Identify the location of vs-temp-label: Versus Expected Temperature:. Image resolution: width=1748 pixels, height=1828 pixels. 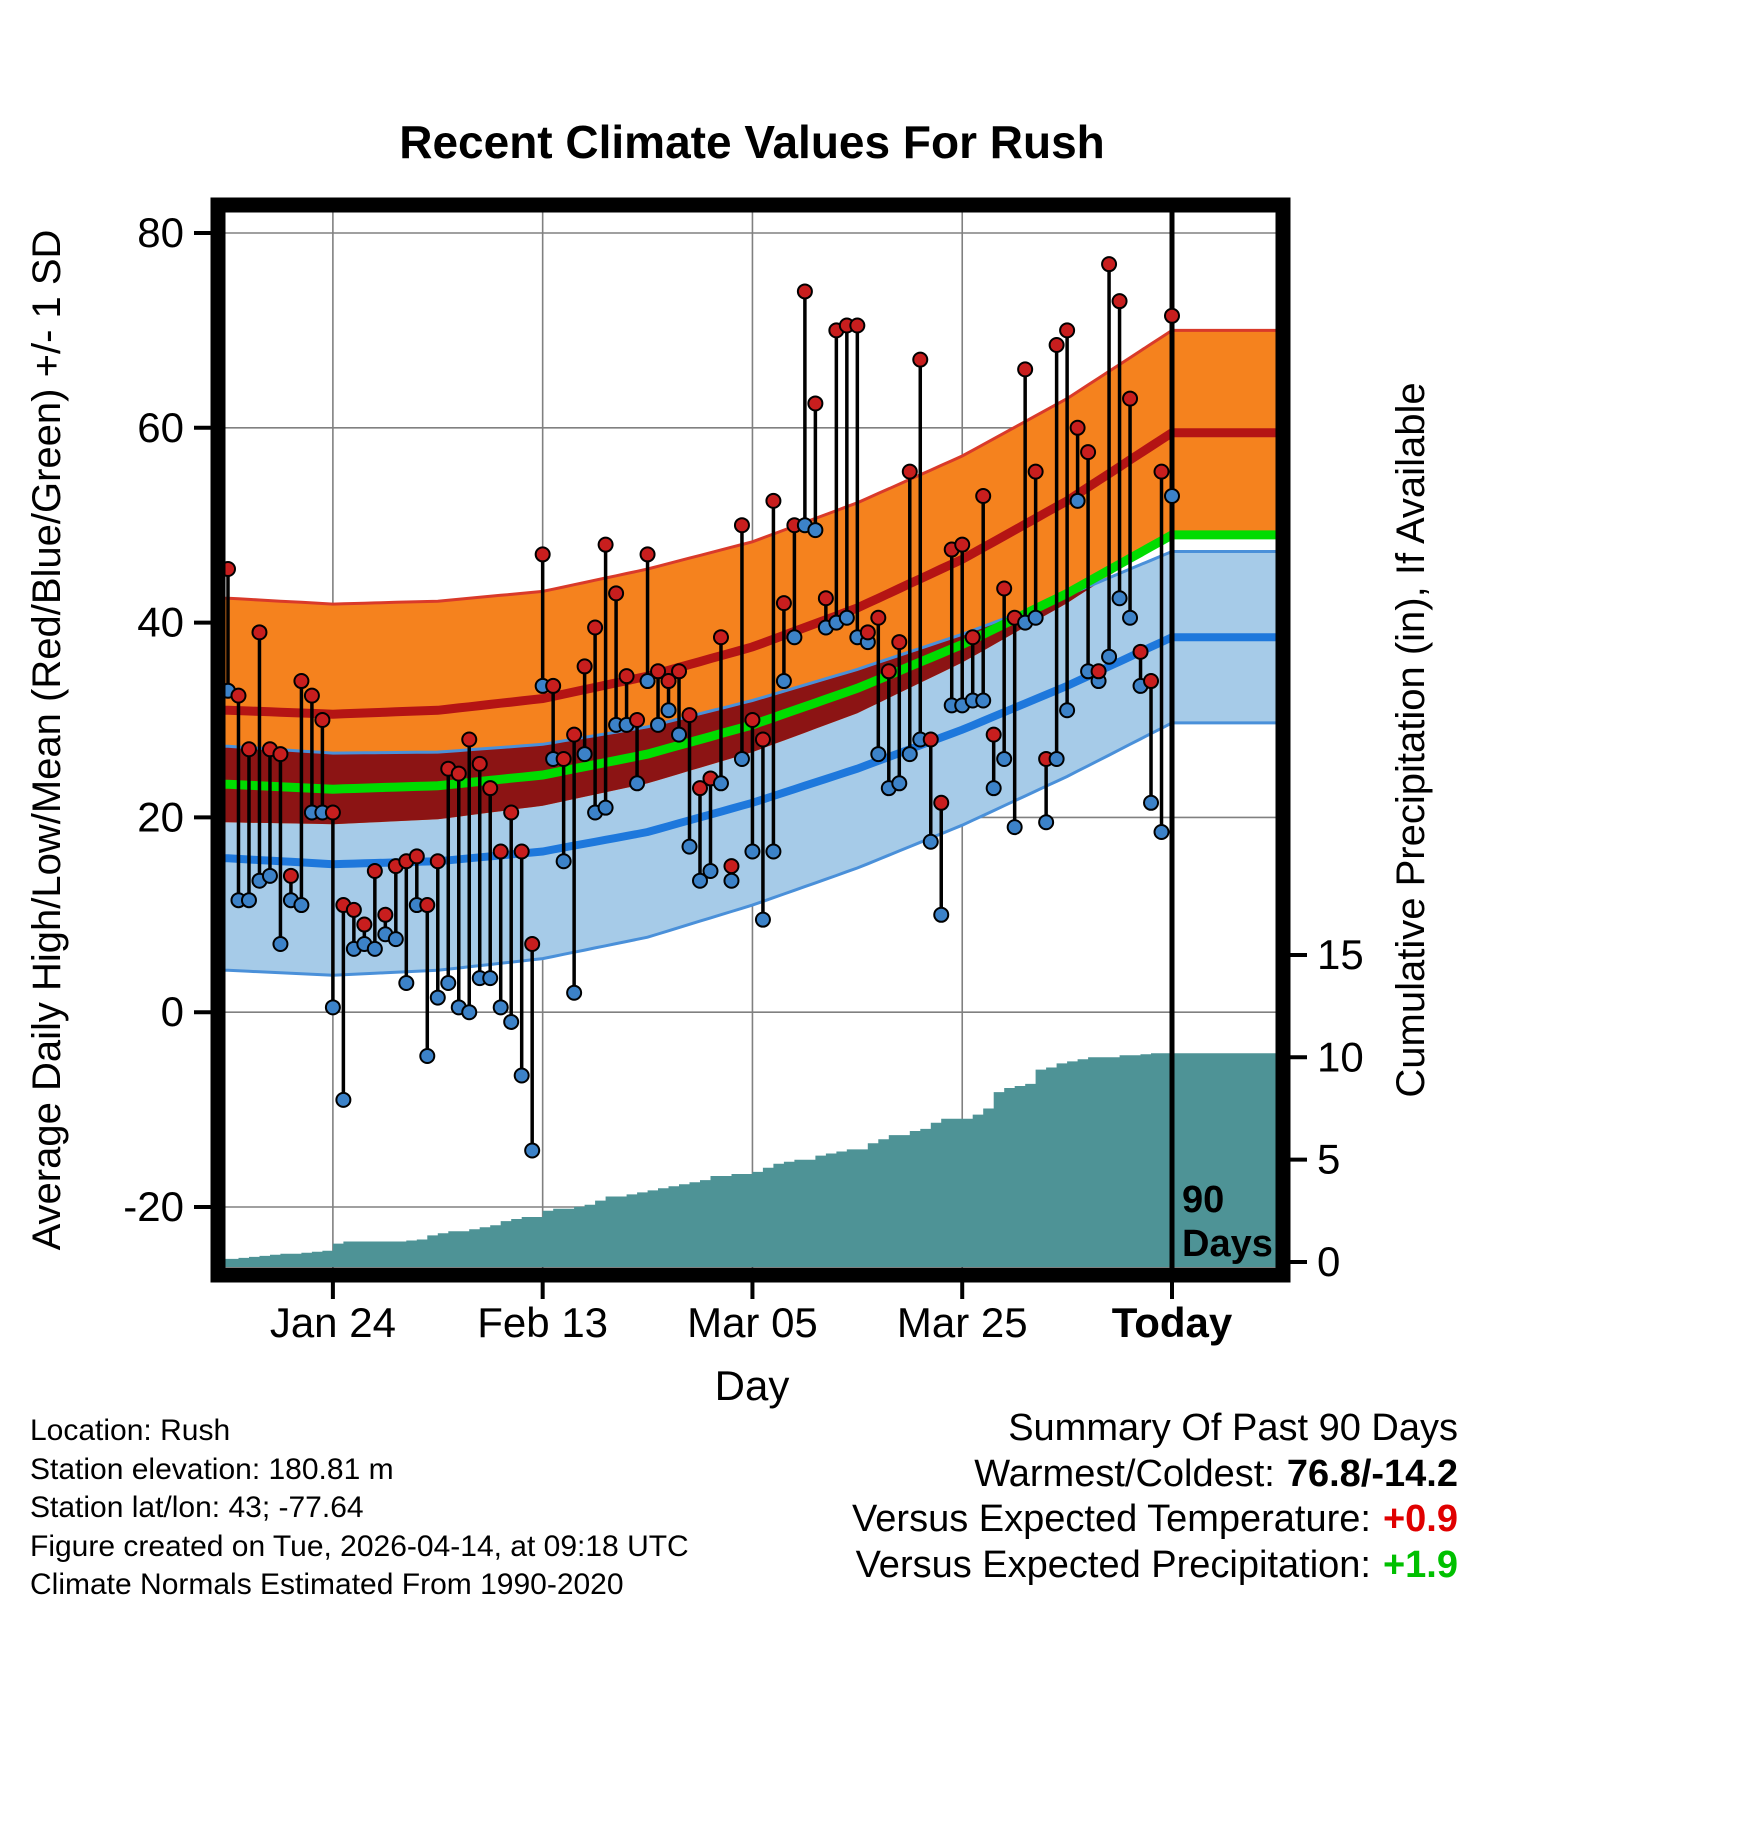
(1111, 1519).